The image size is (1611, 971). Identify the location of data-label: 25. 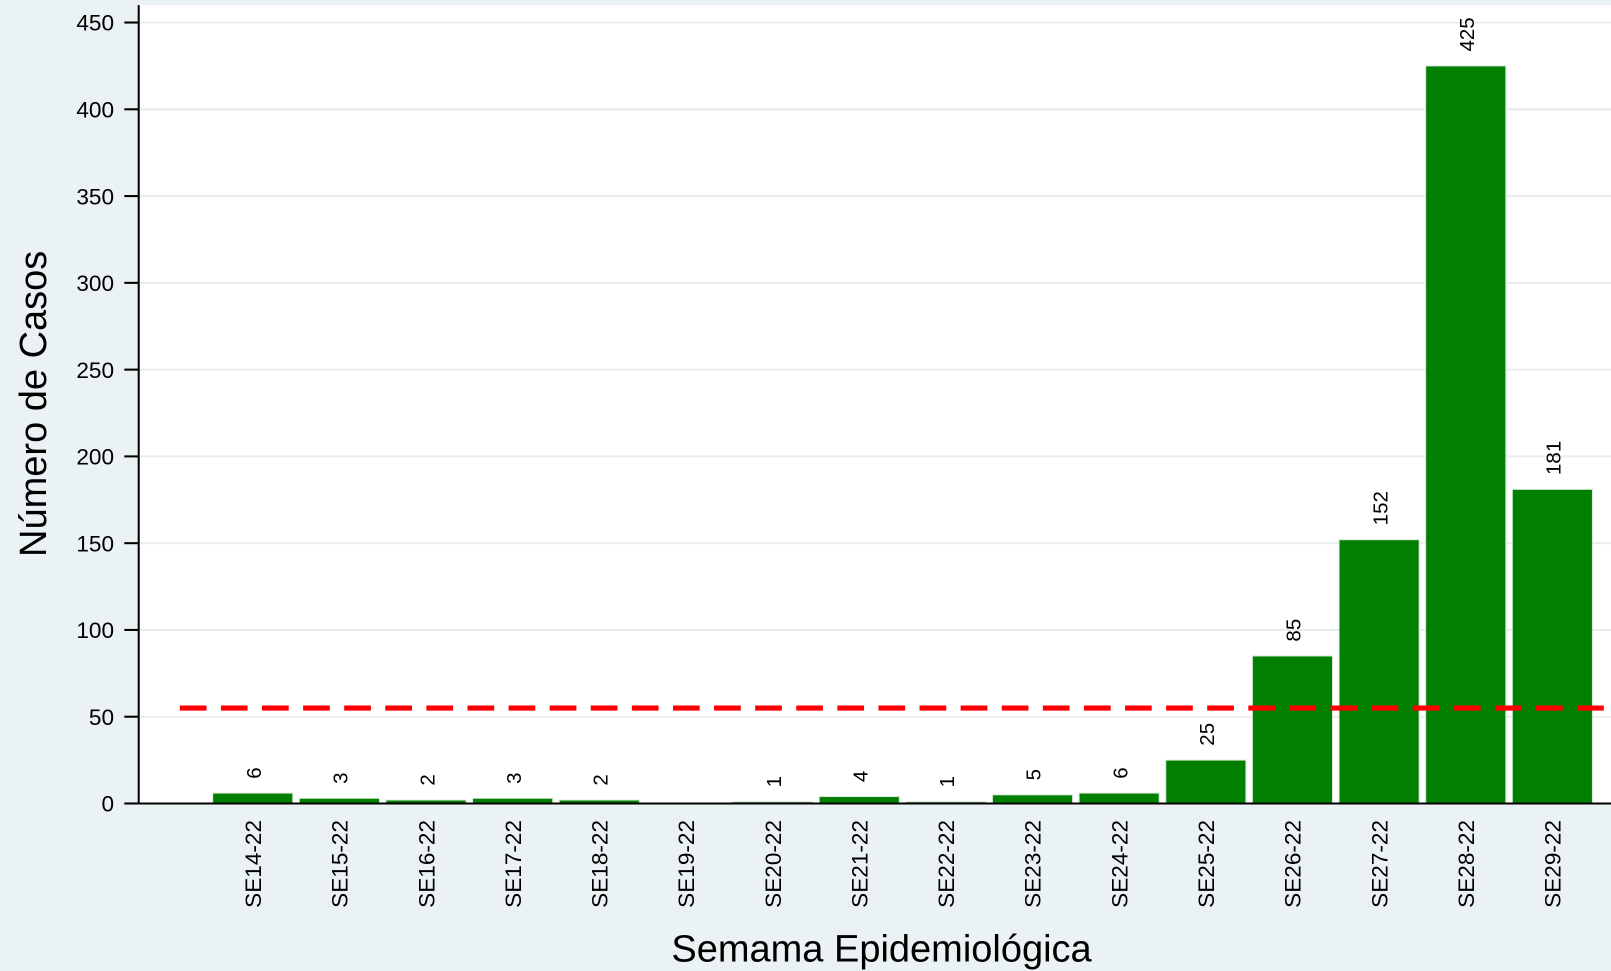
(1207, 734).